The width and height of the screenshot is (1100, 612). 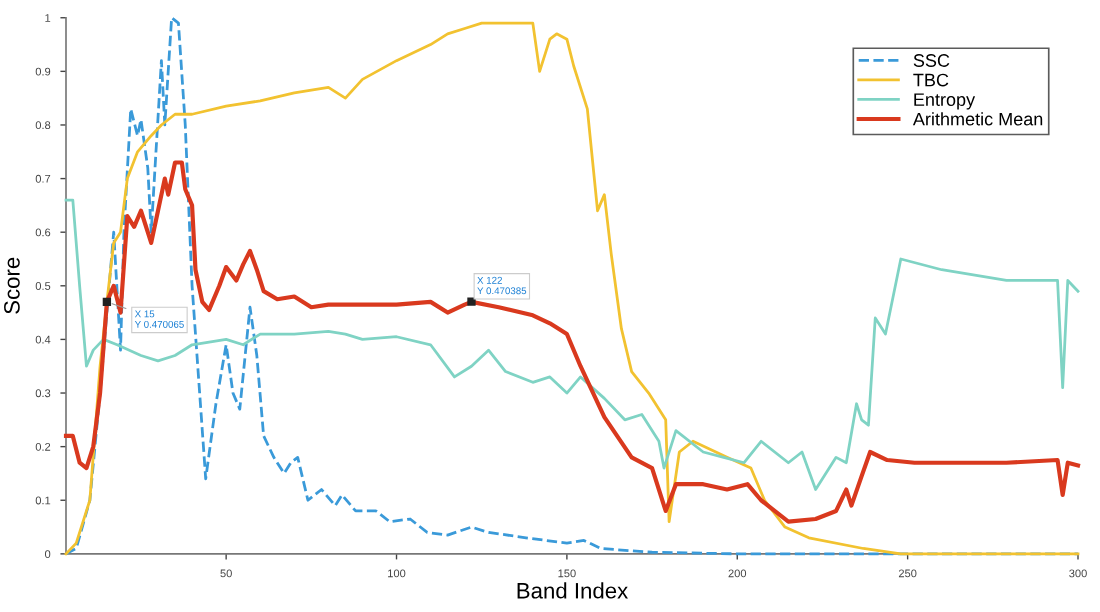 What do you see at coordinates (977, 119) in the screenshot?
I see `legend-label: Arithmetic Mean` at bounding box center [977, 119].